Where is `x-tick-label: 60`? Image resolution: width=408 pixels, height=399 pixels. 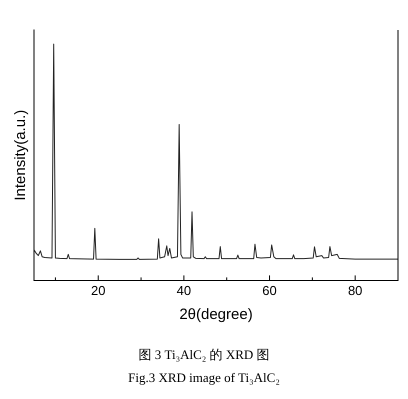 x-tick-label: 60 is located at coordinates (269, 290).